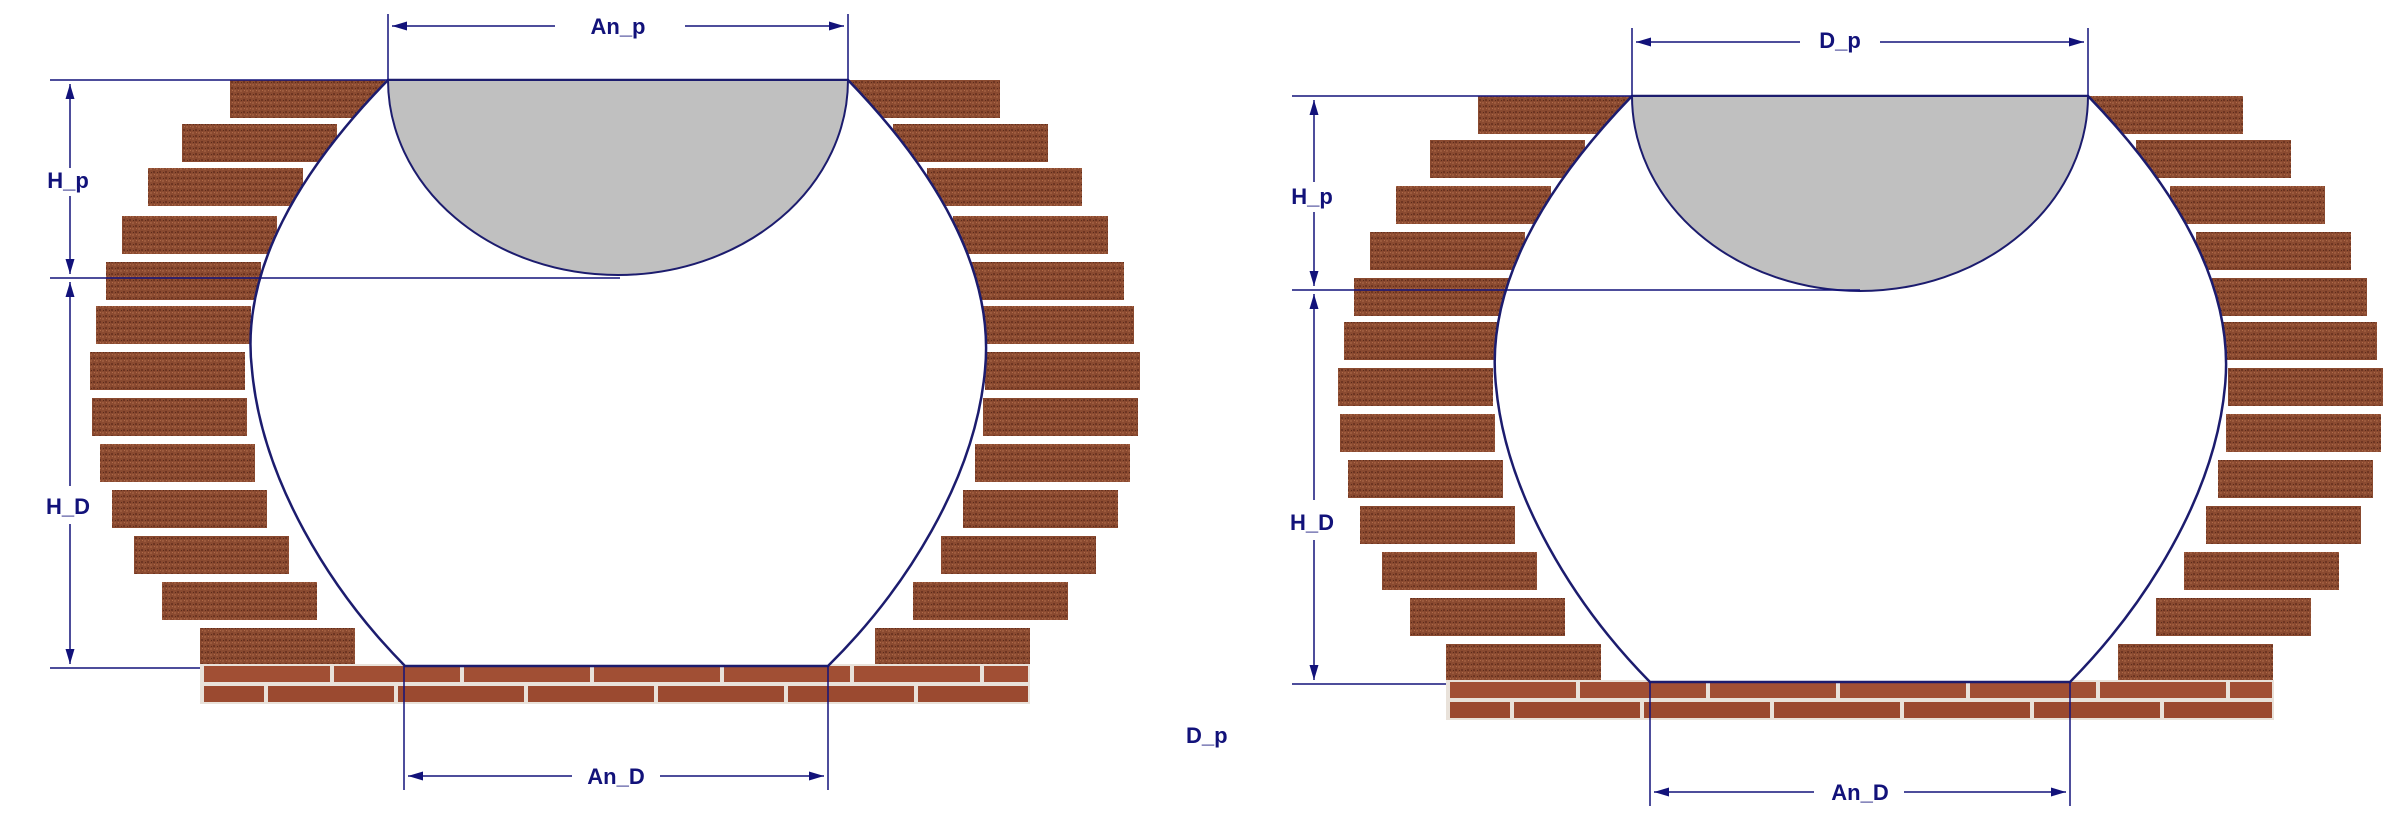 The width and height of the screenshot is (2408, 834). I want to click on left-floor-bricks, so click(615, 684).